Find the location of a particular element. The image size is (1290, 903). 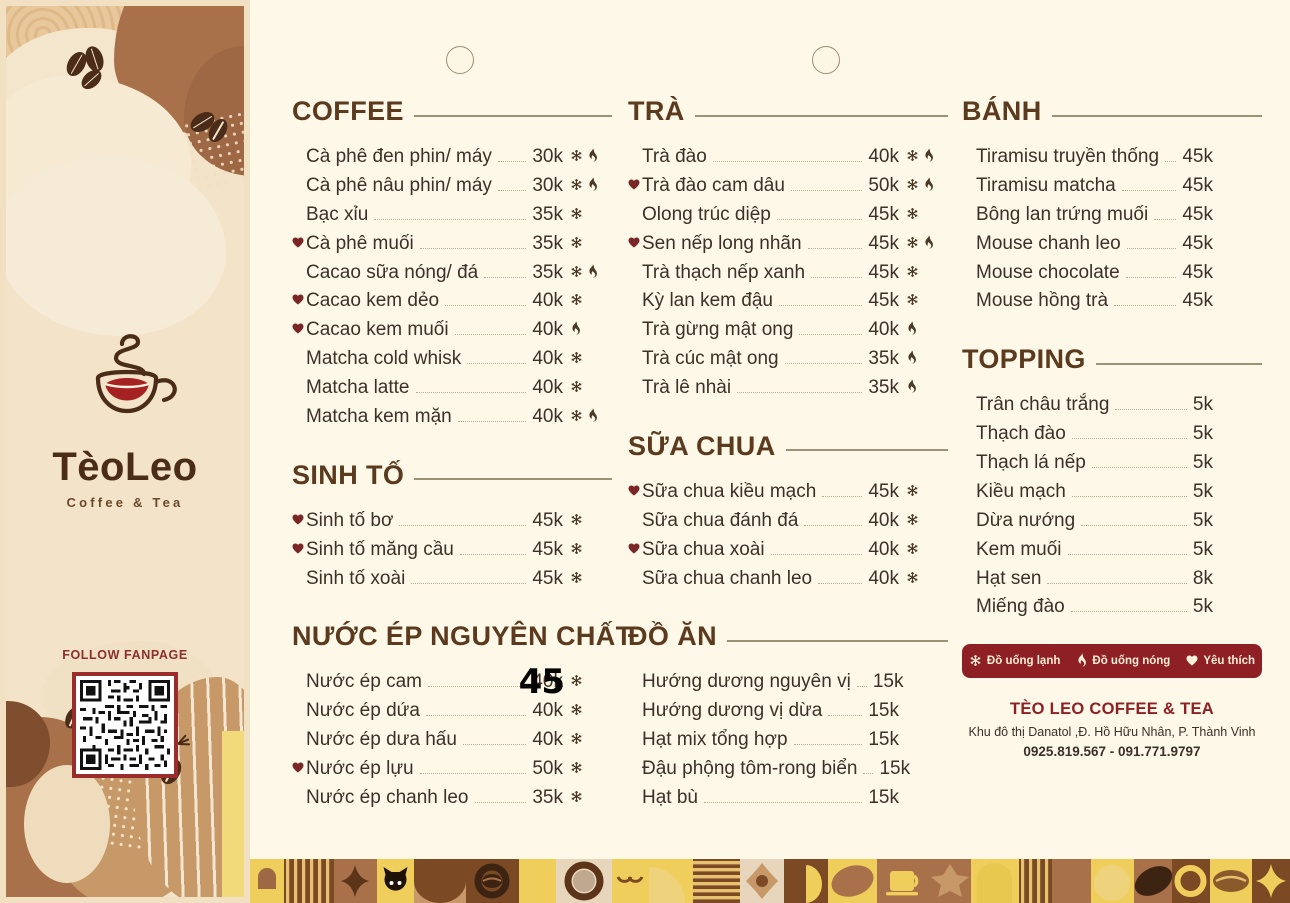

menu-item: Sen nếp long nhãn 45k is located at coordinates (788, 244).